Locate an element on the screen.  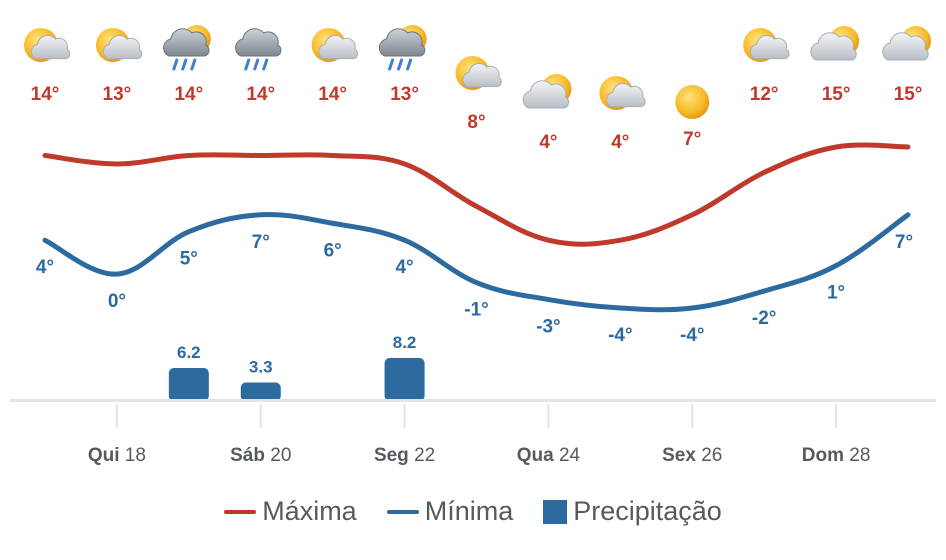
x-tick-label: Dom 28 is located at coordinates (836, 455).